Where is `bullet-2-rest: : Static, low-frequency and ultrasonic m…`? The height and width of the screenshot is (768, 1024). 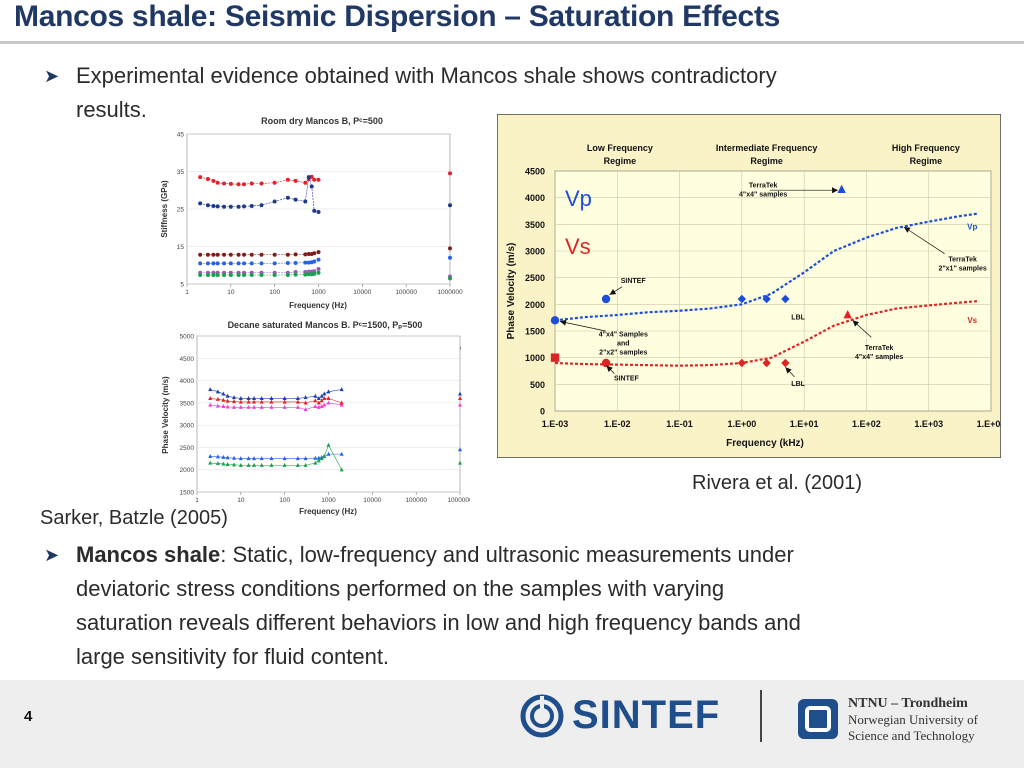 bullet-2-rest: : Static, low-frequency and ultrasonic m… is located at coordinates (507, 554).